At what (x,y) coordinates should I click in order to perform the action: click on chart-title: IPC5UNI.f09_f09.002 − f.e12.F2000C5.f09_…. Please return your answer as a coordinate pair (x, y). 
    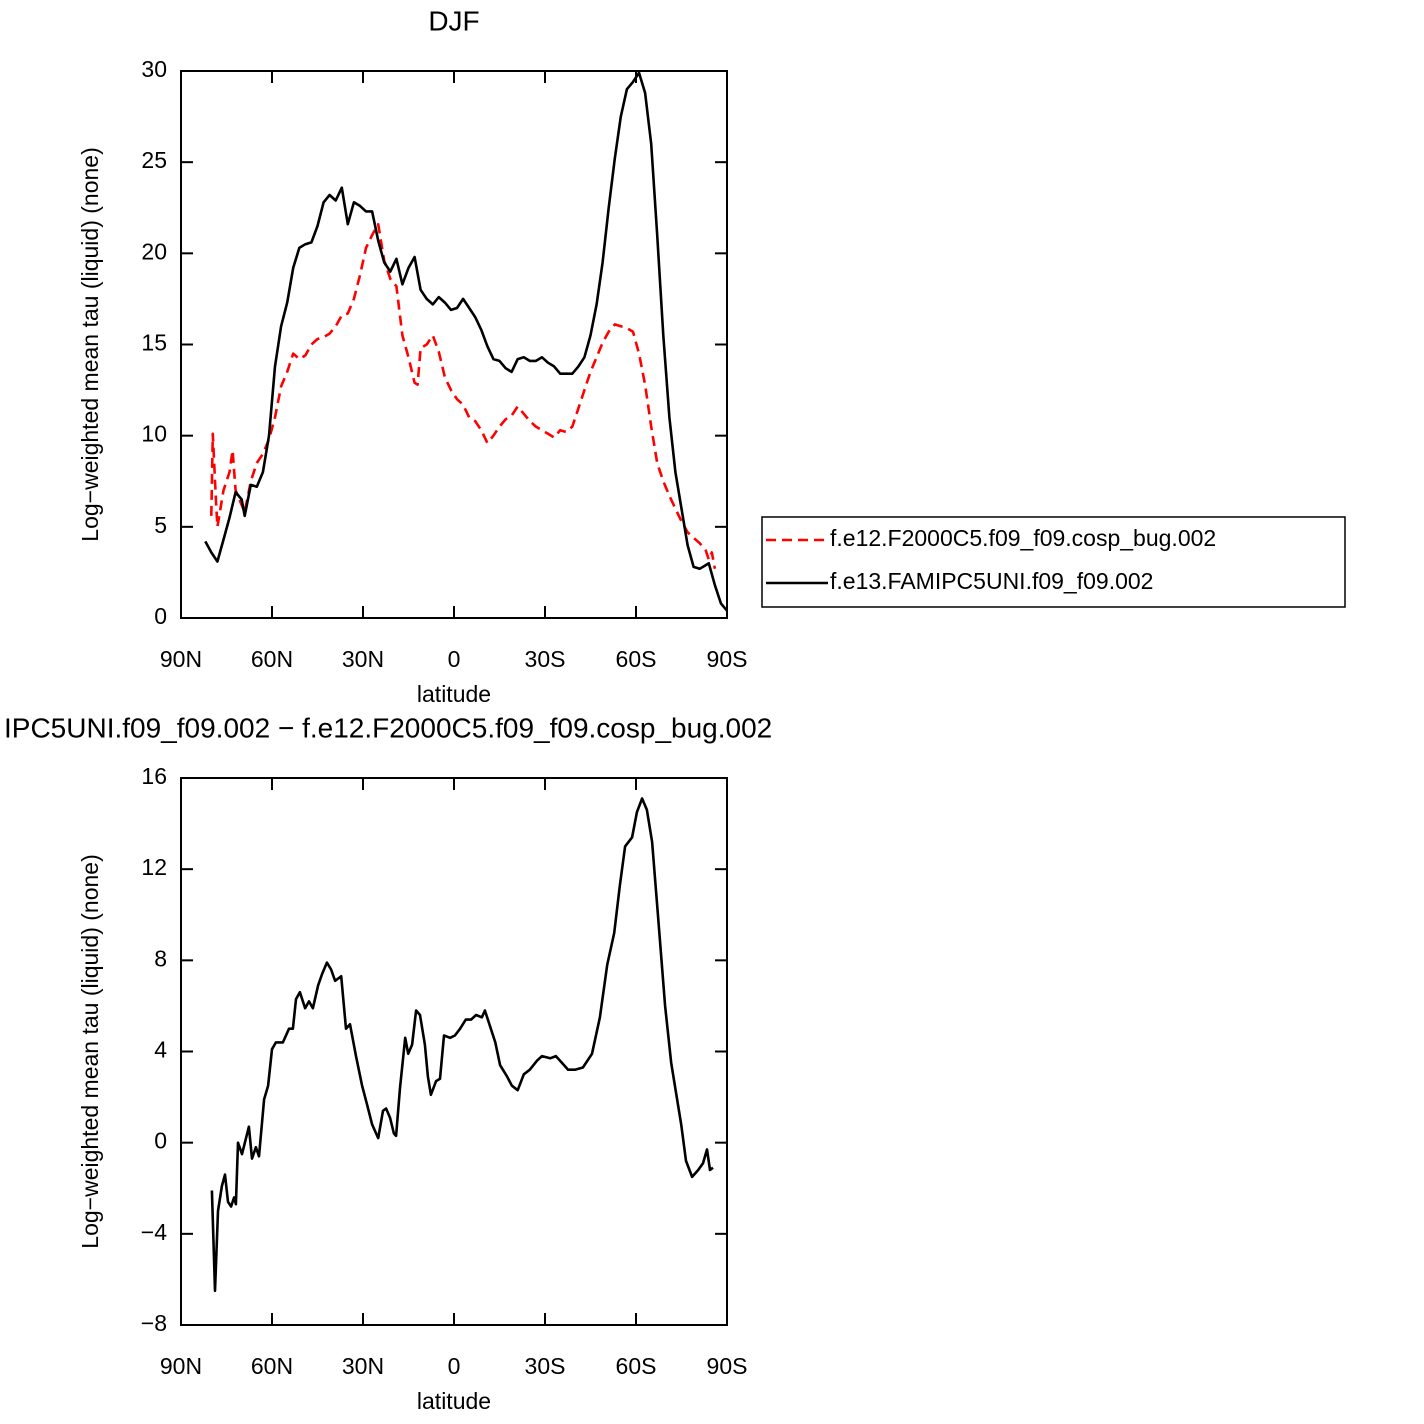
    Looking at the image, I should click on (388, 727).